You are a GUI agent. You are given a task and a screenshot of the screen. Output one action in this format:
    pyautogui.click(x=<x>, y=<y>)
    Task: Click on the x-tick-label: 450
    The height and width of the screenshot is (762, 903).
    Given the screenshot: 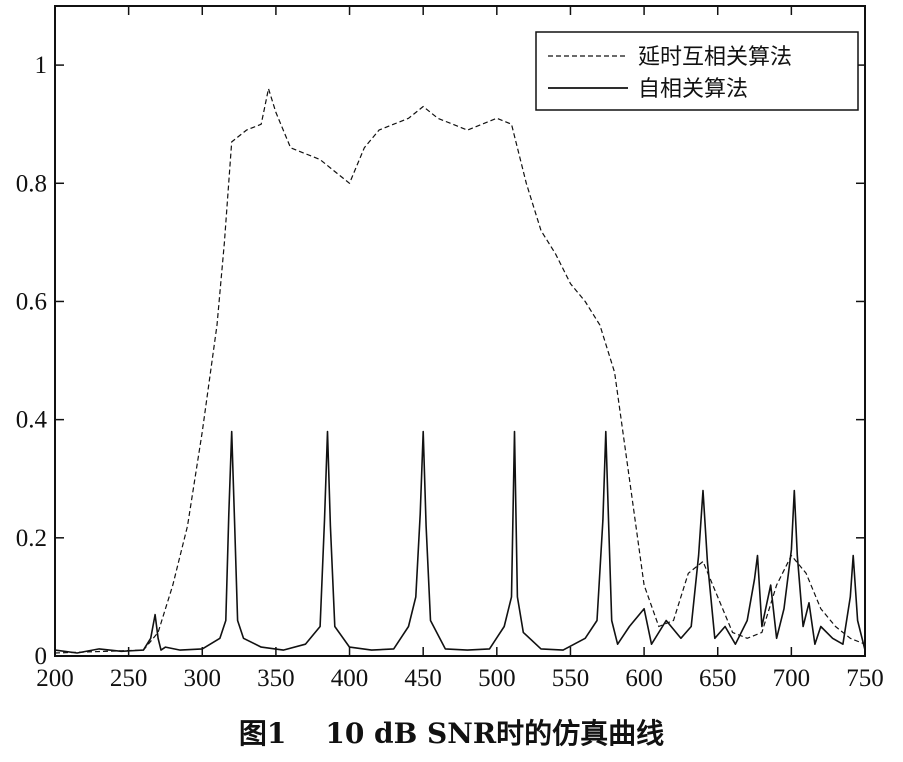 What is the action you would take?
    pyautogui.click(x=423, y=678)
    